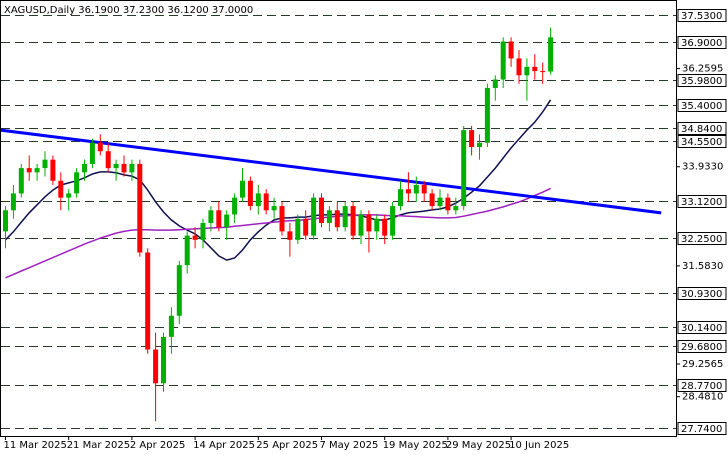 The width and height of the screenshot is (728, 455). I want to click on level-label: 32.2500, so click(701, 239).